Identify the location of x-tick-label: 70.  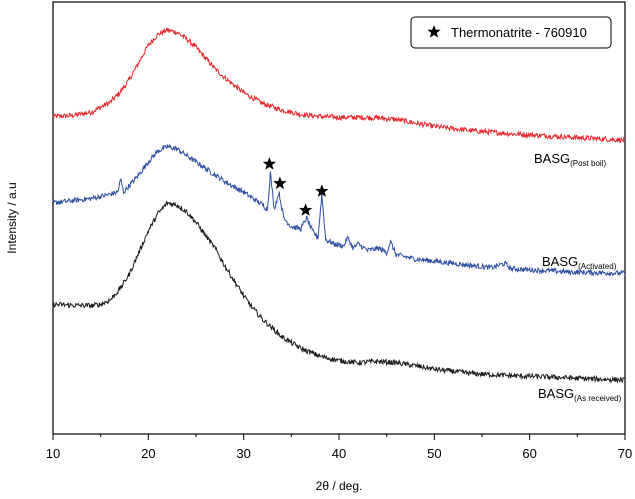
(625, 453).